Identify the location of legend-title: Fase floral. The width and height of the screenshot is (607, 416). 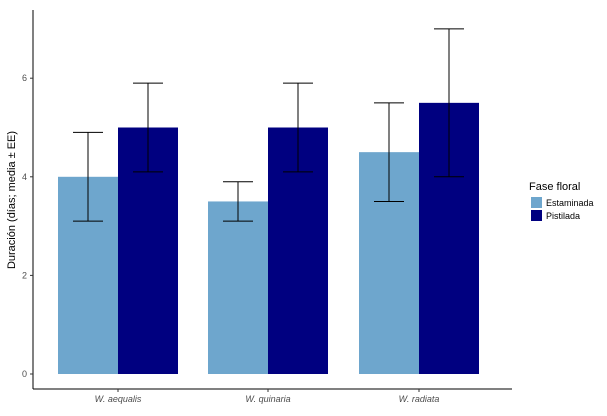
(554, 187).